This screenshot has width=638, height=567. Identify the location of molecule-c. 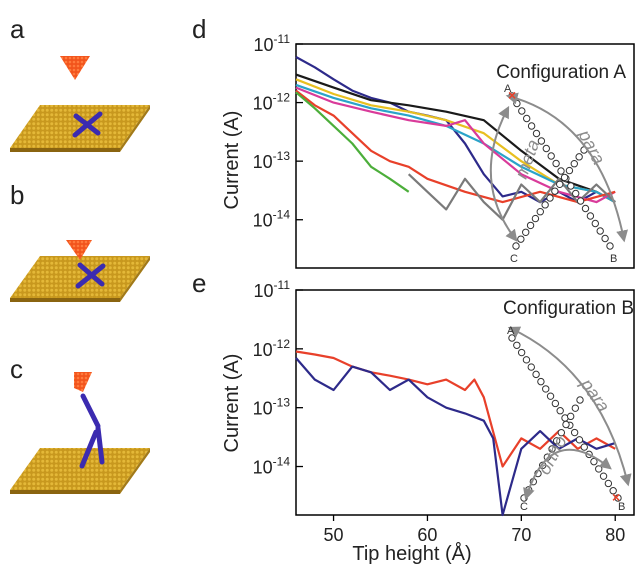
(92, 431).